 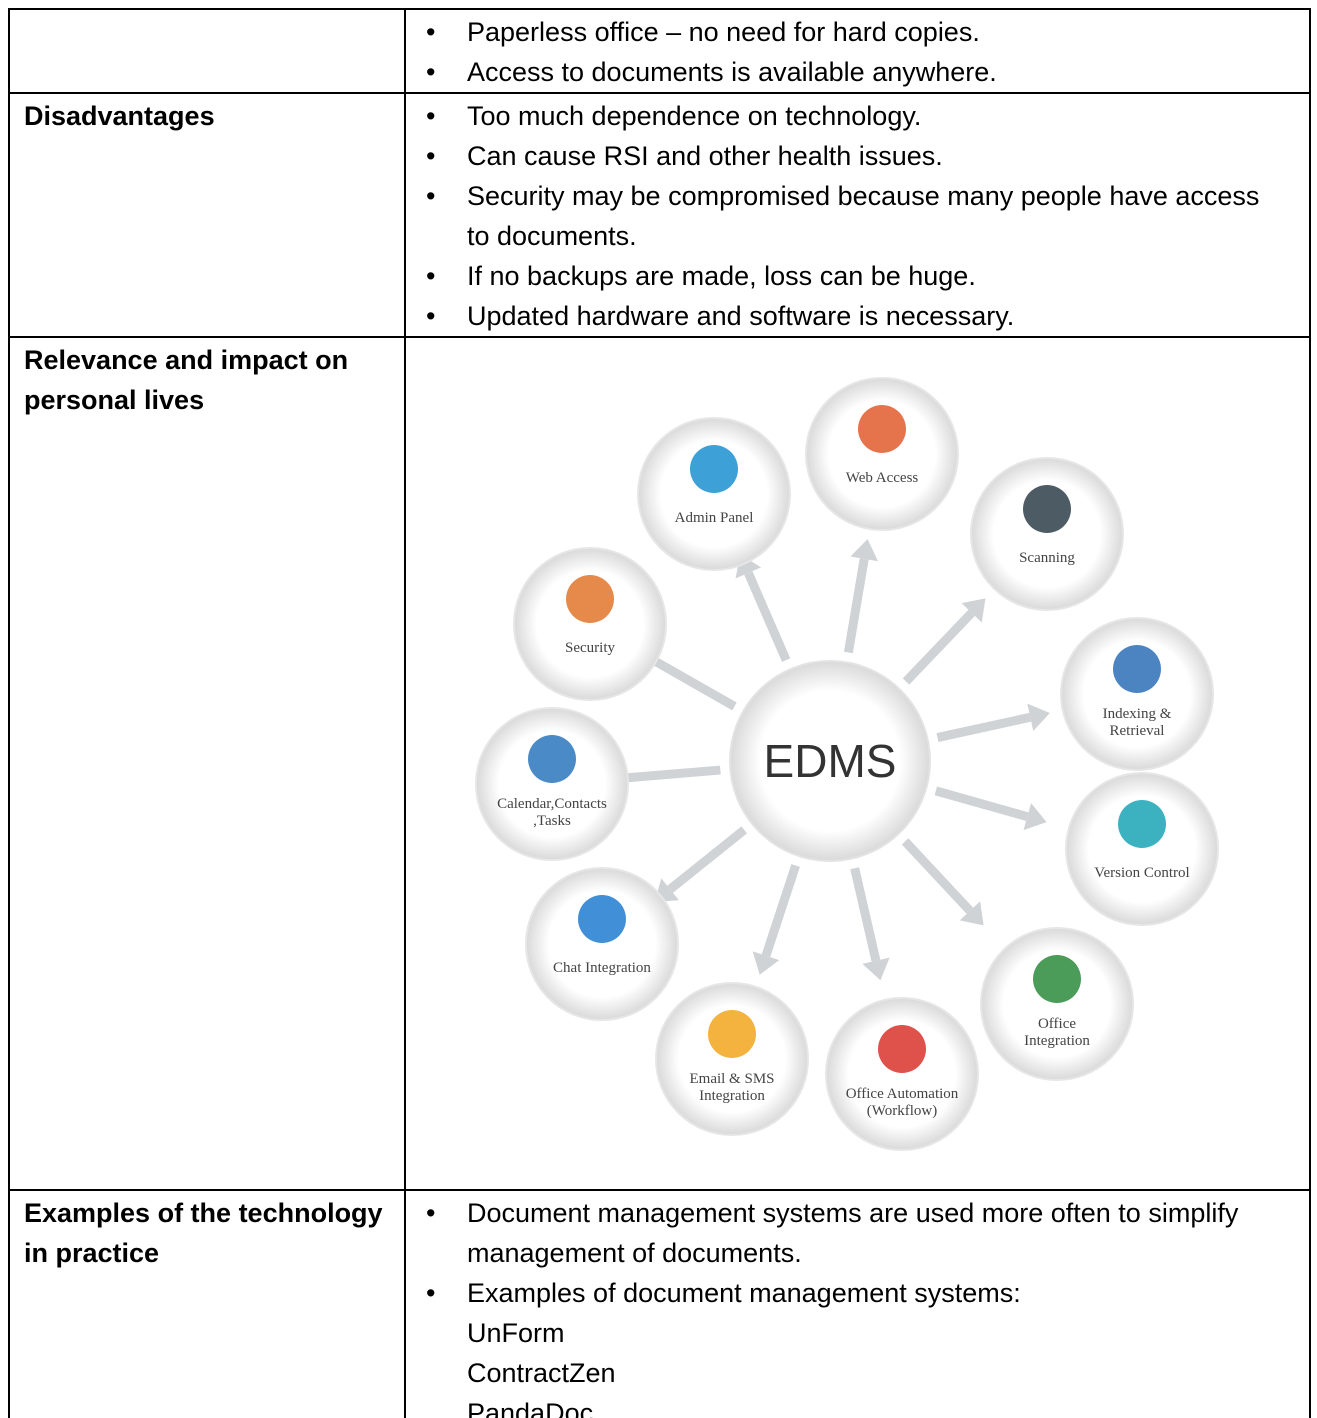 I want to click on node-label: Chat Integration, so click(x=602, y=968).